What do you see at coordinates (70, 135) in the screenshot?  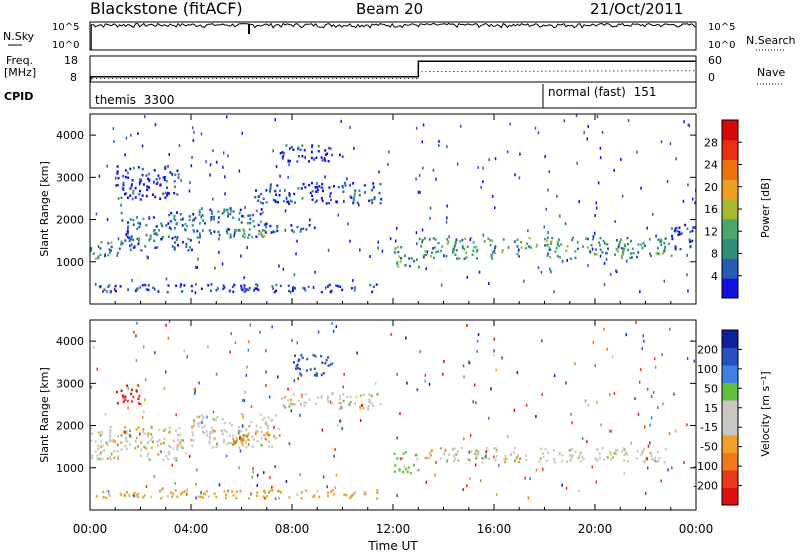 I see `power-y-tick-label: 4000` at bounding box center [70, 135].